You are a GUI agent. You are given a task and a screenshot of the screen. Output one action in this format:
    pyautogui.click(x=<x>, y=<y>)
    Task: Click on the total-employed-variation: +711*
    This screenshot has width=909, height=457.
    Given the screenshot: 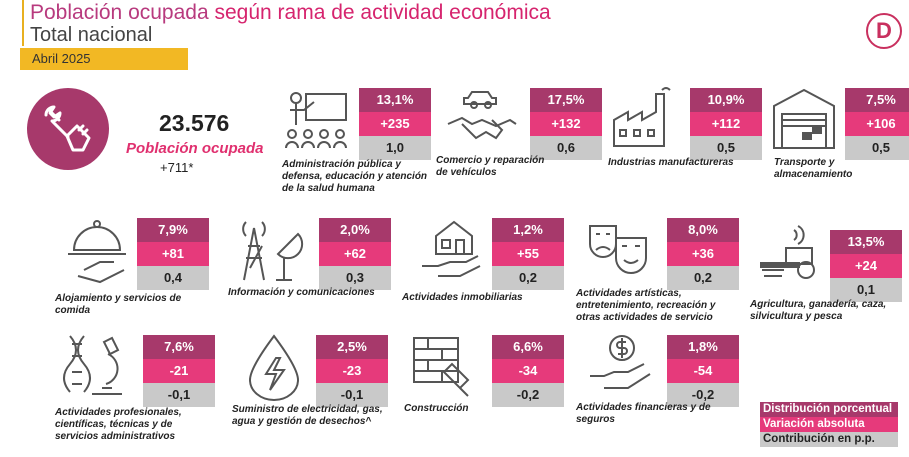 What is the action you would take?
    pyautogui.click(x=177, y=167)
    